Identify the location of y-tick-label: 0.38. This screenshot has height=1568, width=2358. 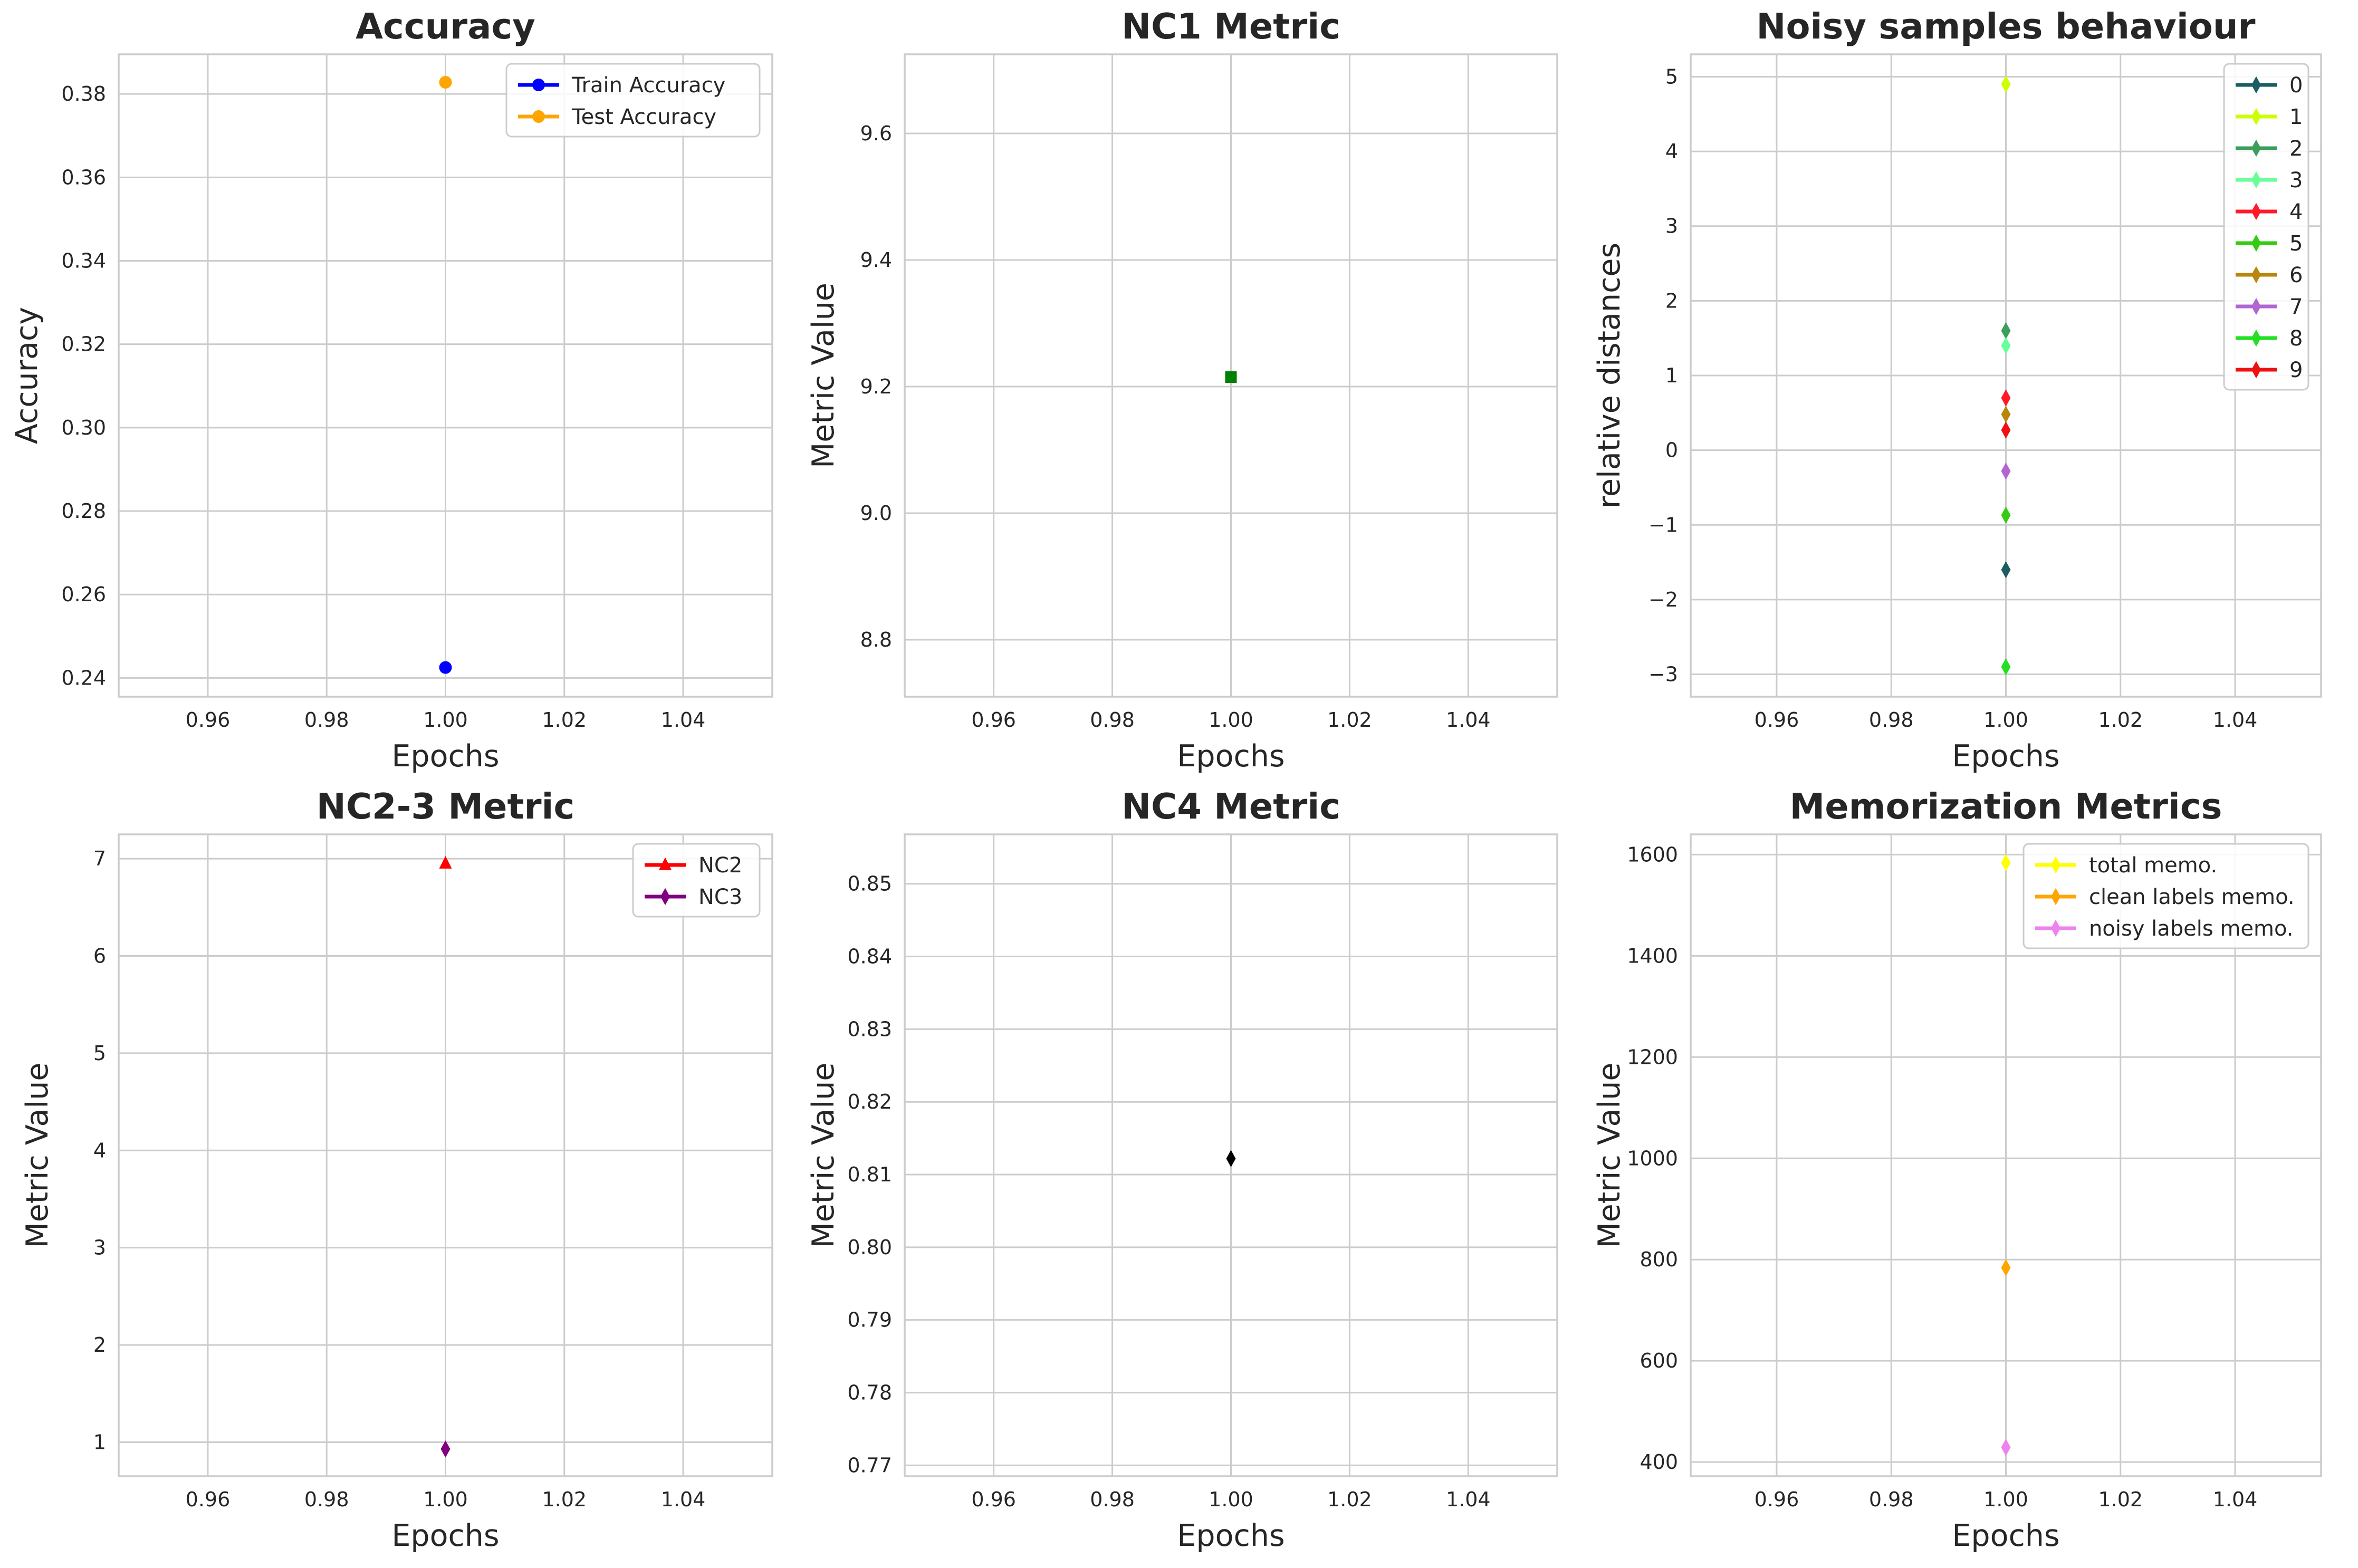
(83, 94).